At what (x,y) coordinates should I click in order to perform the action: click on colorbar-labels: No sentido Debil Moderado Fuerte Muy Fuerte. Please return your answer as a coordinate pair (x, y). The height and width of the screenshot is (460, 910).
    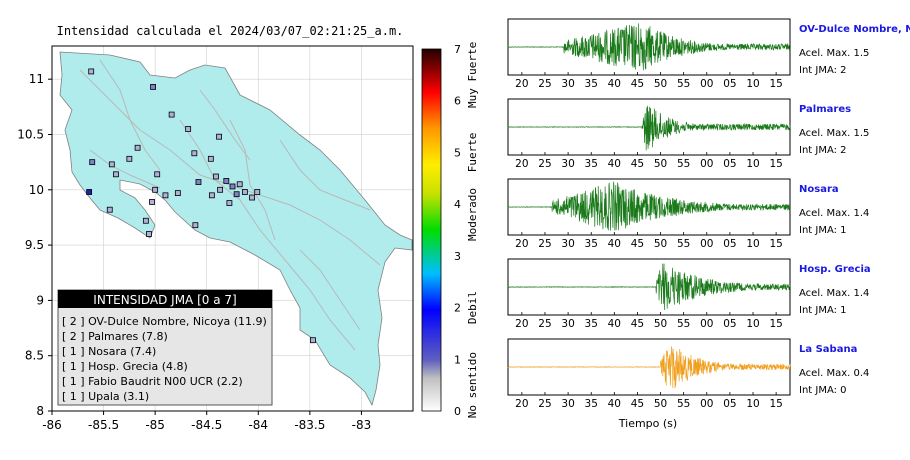
    Looking at the image, I should click on (472, 230).